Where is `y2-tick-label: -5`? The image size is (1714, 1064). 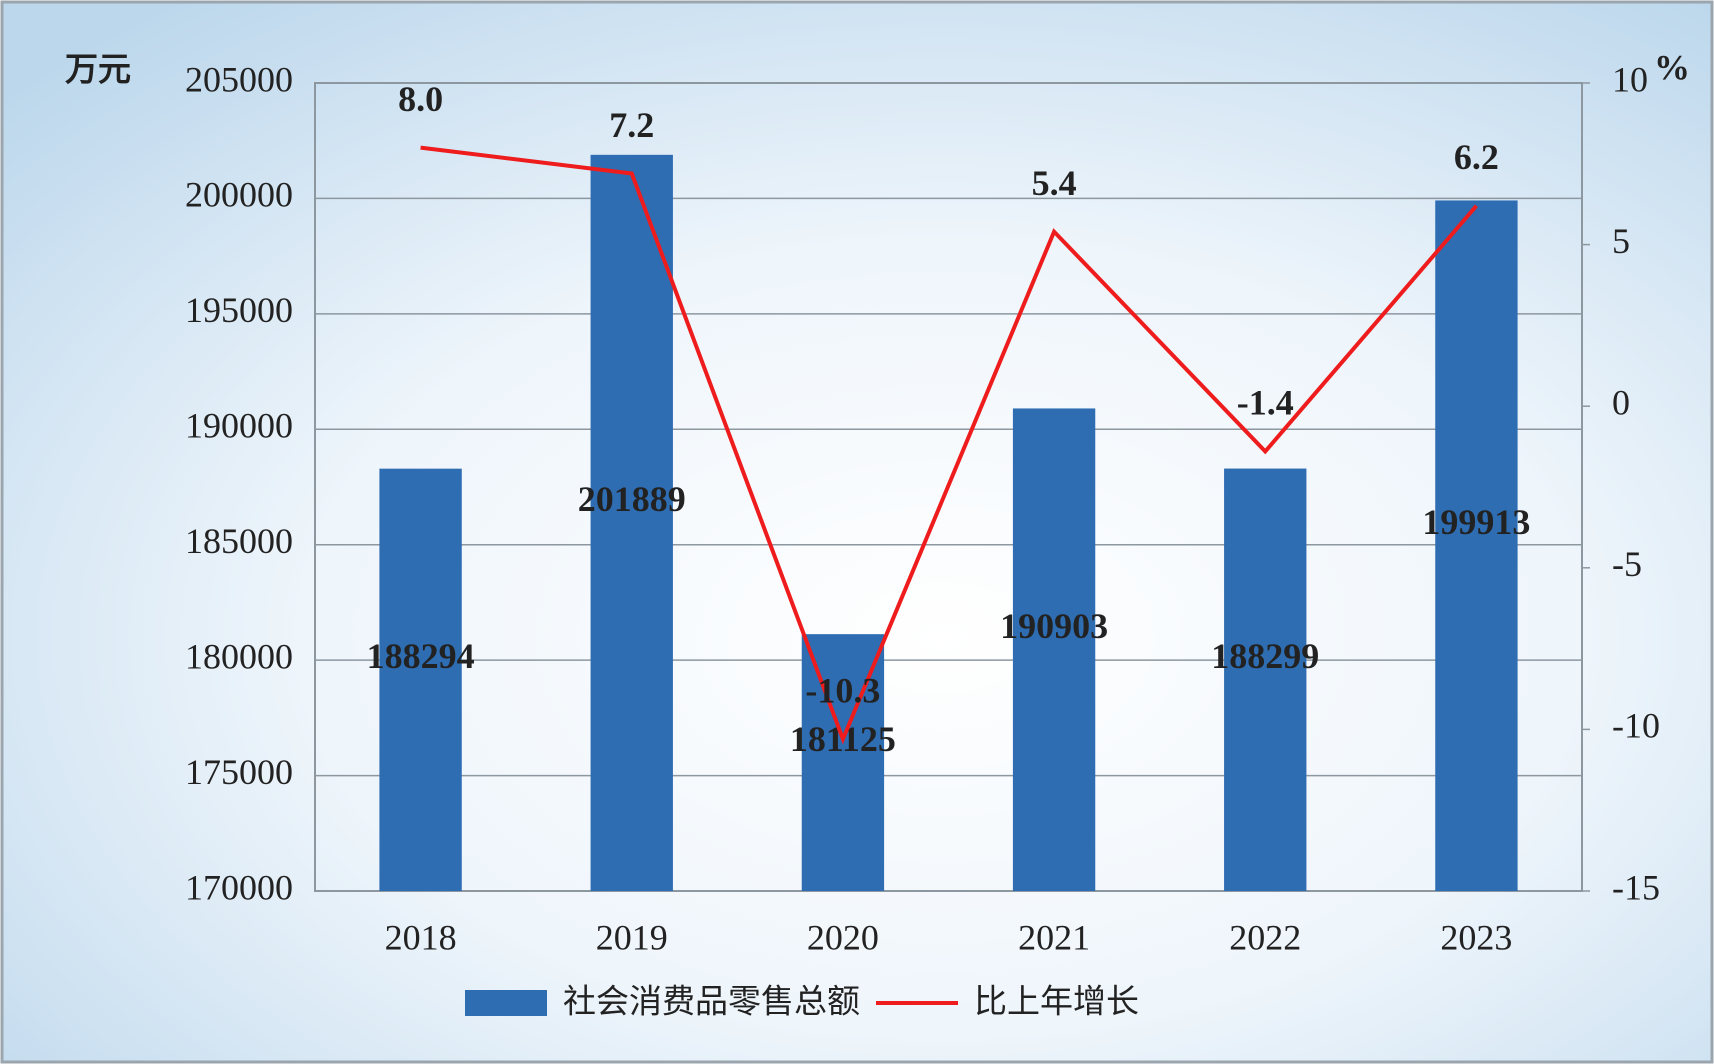
y2-tick-label: -5 is located at coordinates (1627, 564).